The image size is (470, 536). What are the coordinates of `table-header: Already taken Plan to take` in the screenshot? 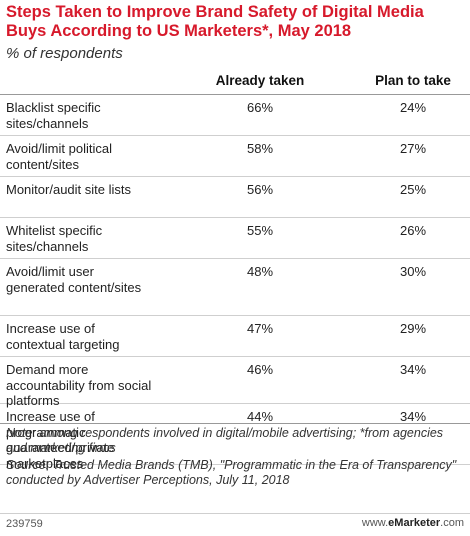 It's located at (235, 81).